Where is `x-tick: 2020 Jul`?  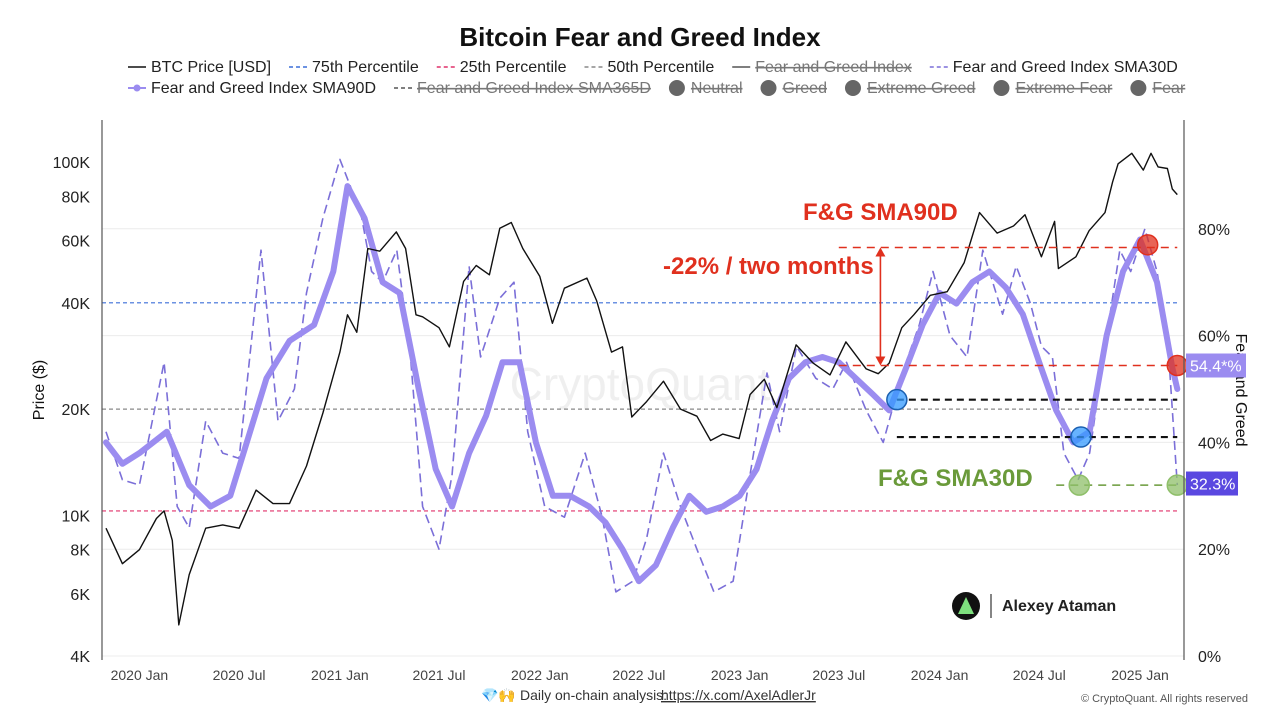
x-tick: 2020 Jul is located at coordinates (239, 675).